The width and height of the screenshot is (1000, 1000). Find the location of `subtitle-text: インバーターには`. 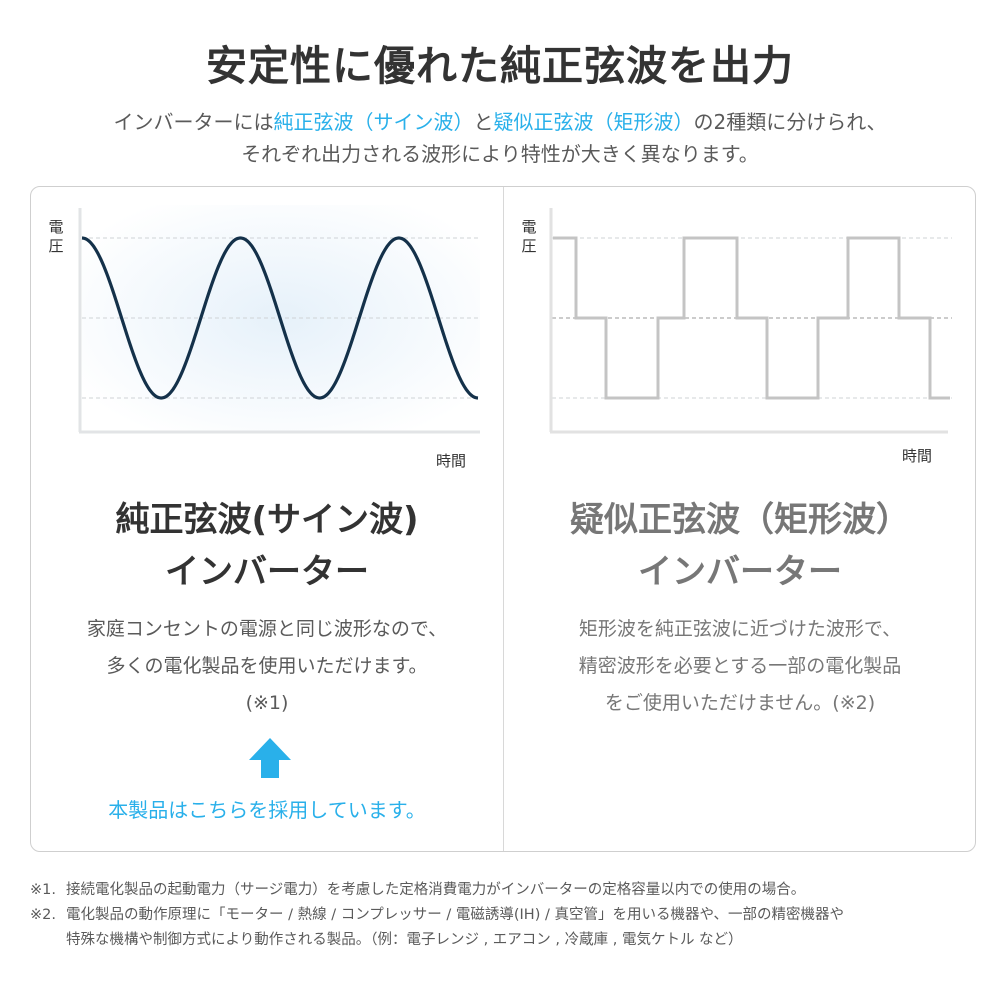

subtitle-text: インバーターには is located at coordinates (193, 122).